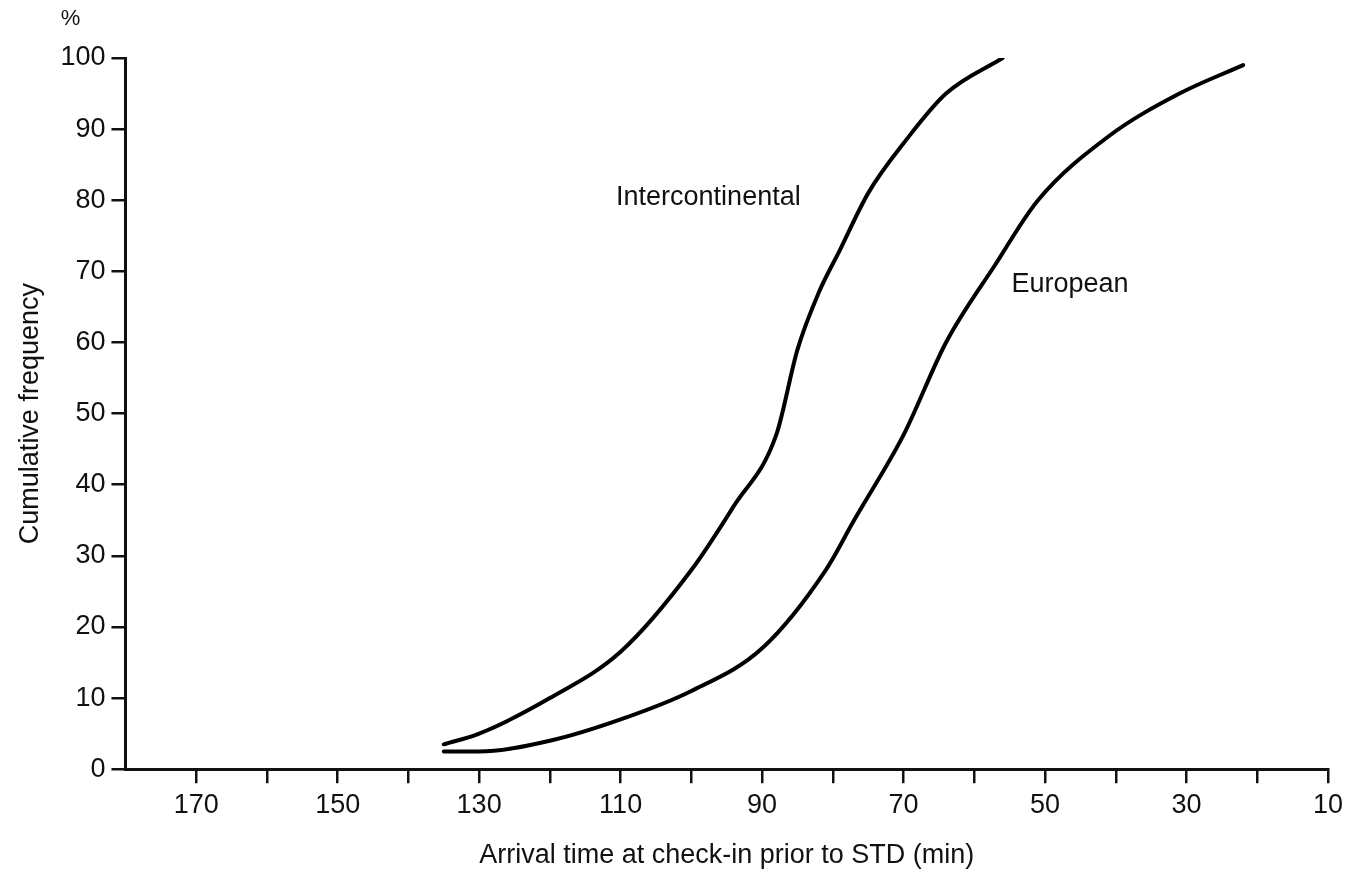  Describe the element at coordinates (708, 196) in the screenshot. I see `series-label: Intercontinental` at that location.